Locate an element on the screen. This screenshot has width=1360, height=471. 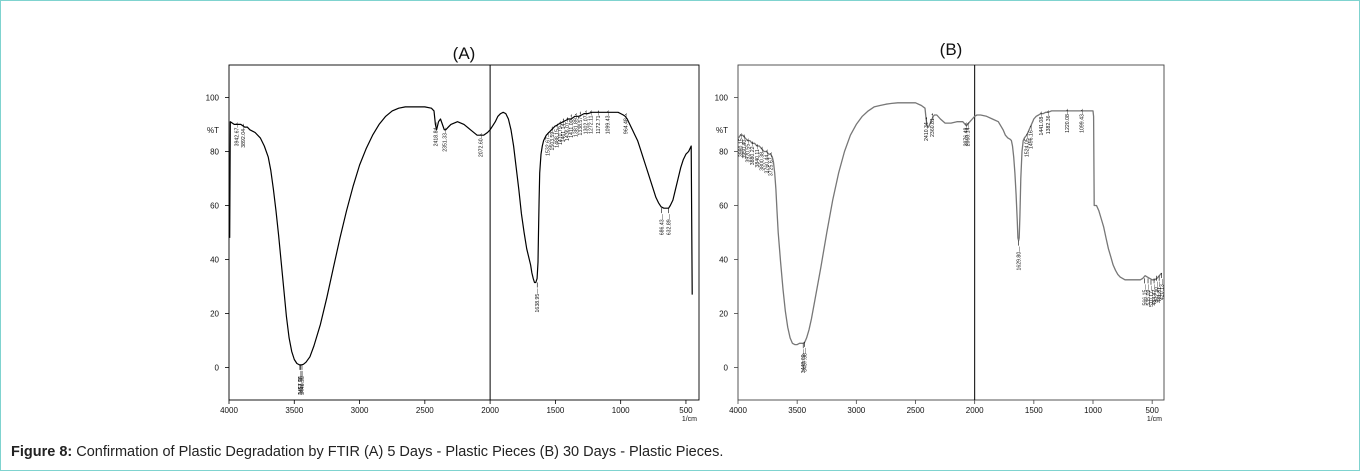
peak-label: 3892.04— is located at coordinates (244, 135).